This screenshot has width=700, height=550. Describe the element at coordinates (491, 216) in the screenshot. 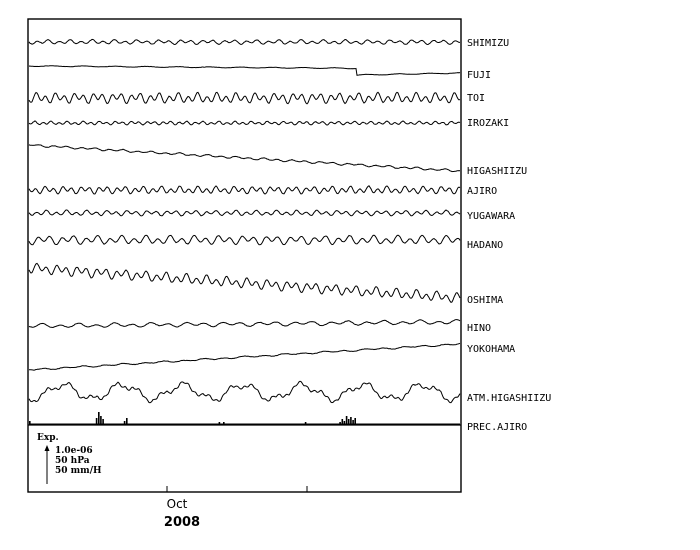

I see `station-label-yugawara: YUGAWARA` at that location.